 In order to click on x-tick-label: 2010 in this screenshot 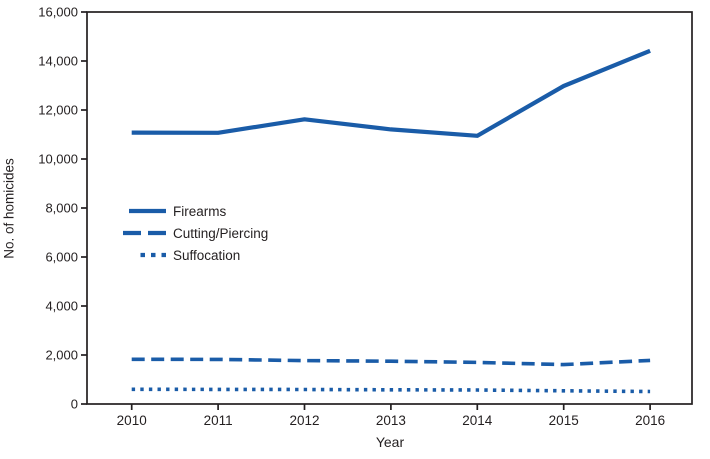, I will do `click(132, 420)`.